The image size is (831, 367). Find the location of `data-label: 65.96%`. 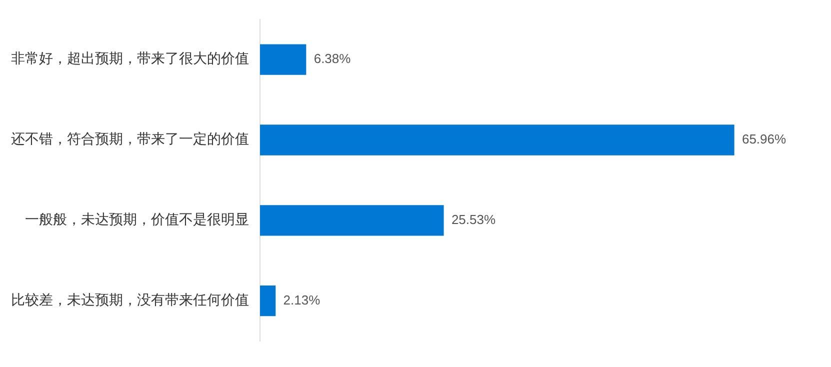

data-label: 65.96% is located at coordinates (764, 139).